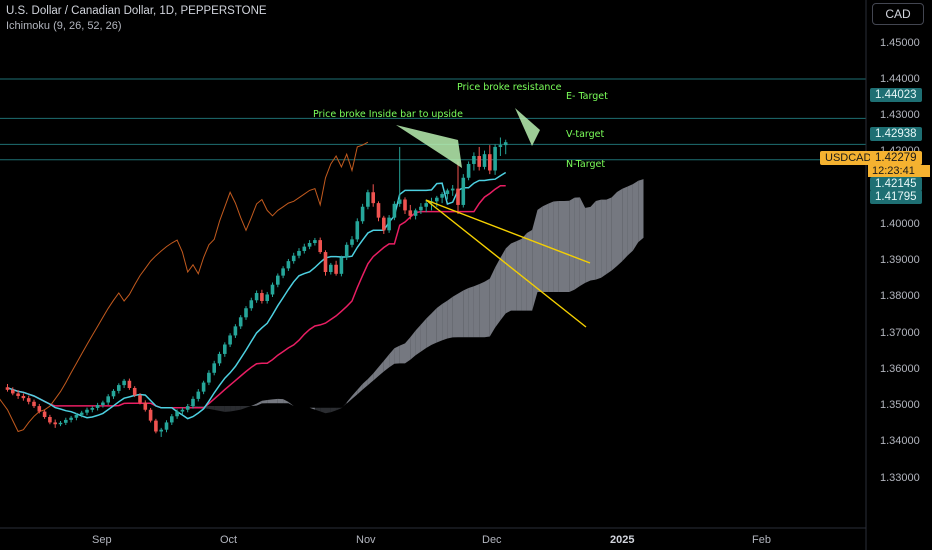 The height and width of the screenshot is (550, 932). I want to click on x-tick-label: Feb, so click(761, 540).